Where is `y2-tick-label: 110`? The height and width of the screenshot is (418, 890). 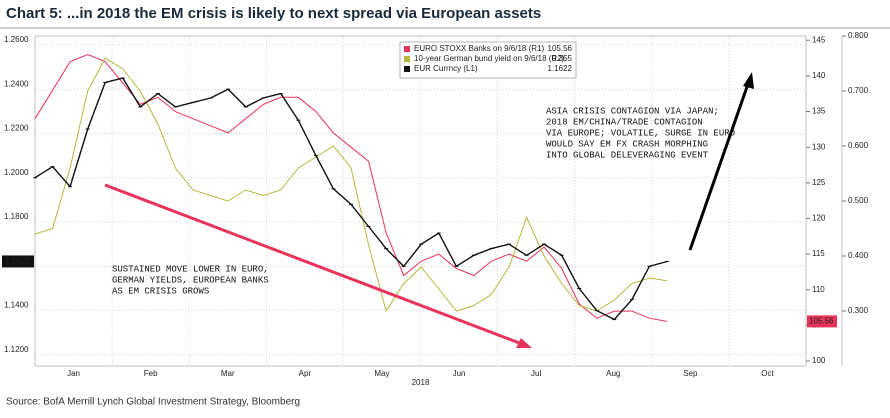 y2-tick-label: 110 is located at coordinates (818, 289).